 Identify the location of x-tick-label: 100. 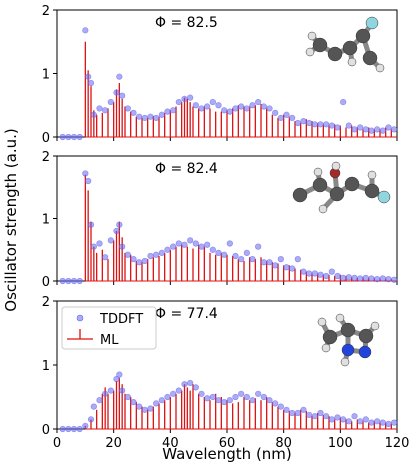
(340, 443).